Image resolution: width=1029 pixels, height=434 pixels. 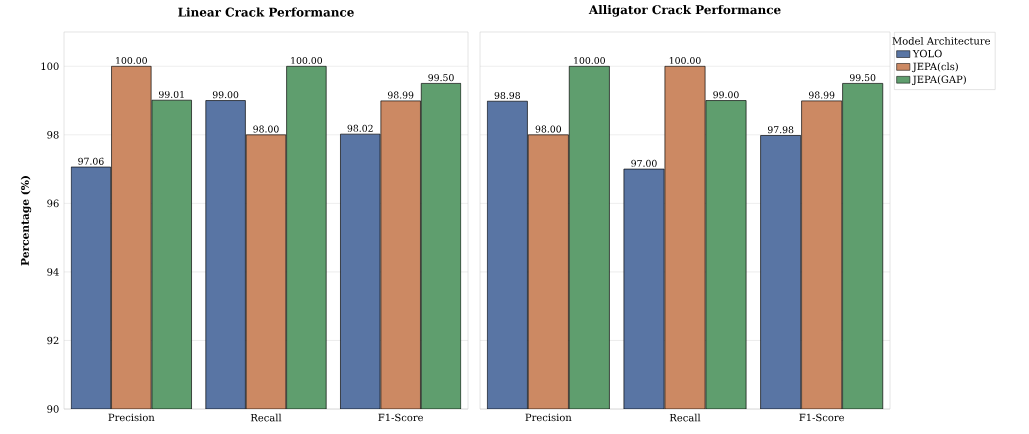 What do you see at coordinates (53, 340) in the screenshot?
I see `y-tick-label: 92` at bounding box center [53, 340].